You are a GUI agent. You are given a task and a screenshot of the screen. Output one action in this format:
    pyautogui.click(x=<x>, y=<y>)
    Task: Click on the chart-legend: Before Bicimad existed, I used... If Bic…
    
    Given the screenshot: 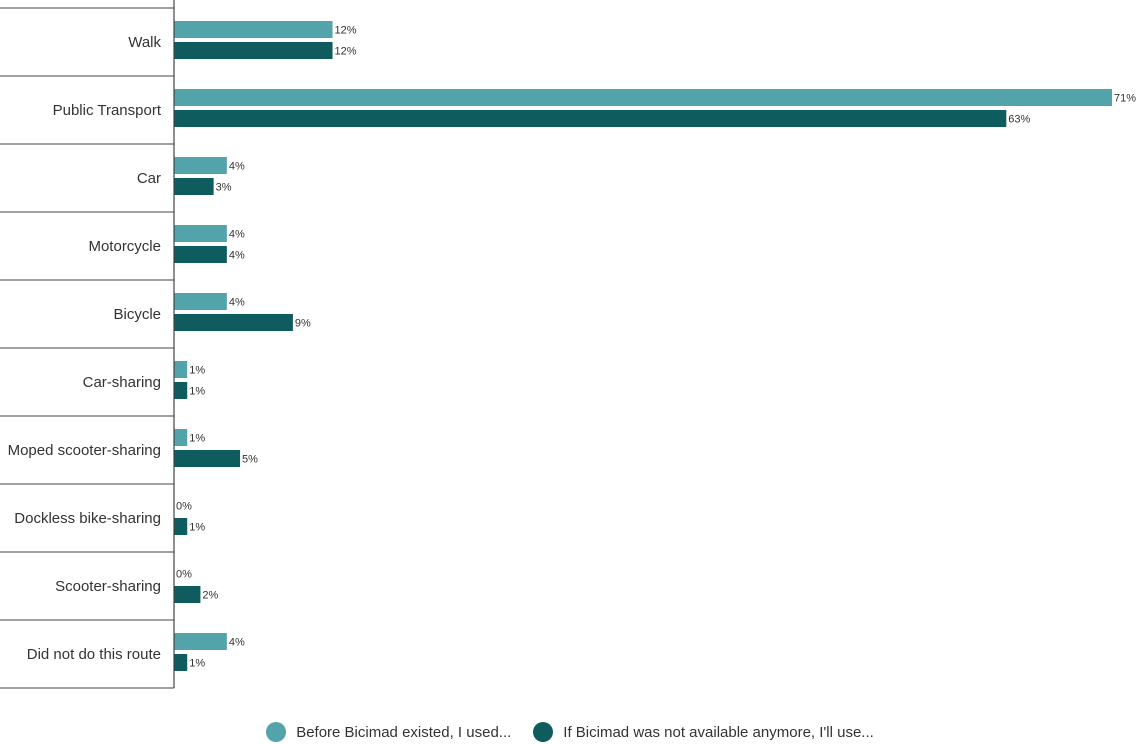 What is the action you would take?
    pyautogui.click(x=570, y=732)
    